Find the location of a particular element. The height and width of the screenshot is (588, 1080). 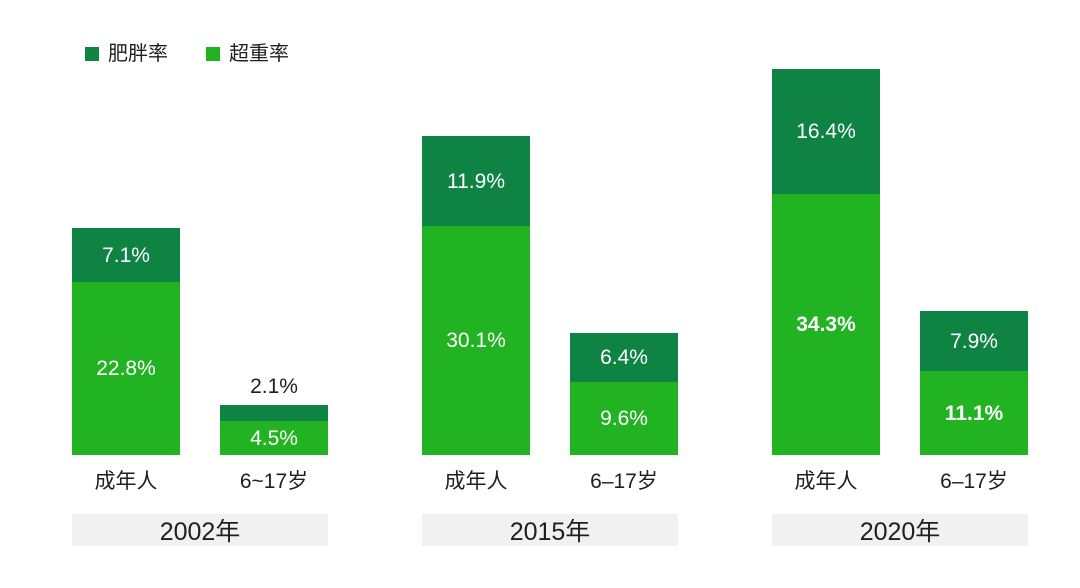

category-labels-row: 成年人 6~17岁 is located at coordinates (200, 481).